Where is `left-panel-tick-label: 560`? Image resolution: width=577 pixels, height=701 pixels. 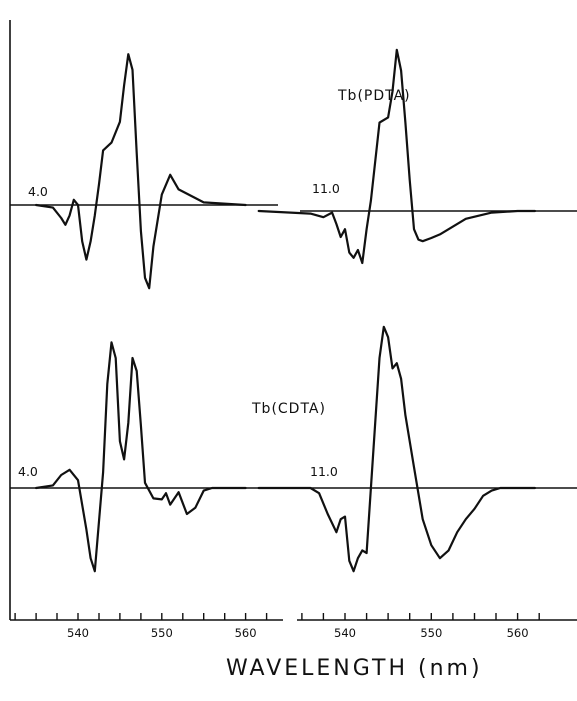 left-panel-tick-label: 560 is located at coordinates (246, 633).